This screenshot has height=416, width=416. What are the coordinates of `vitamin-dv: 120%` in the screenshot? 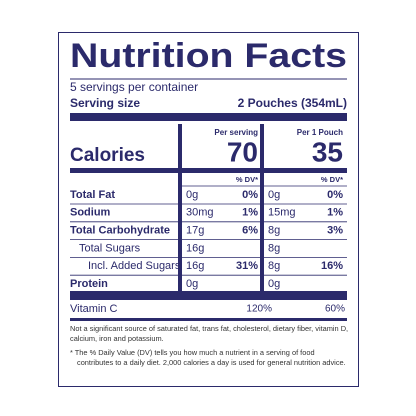 It's located at (259, 309).